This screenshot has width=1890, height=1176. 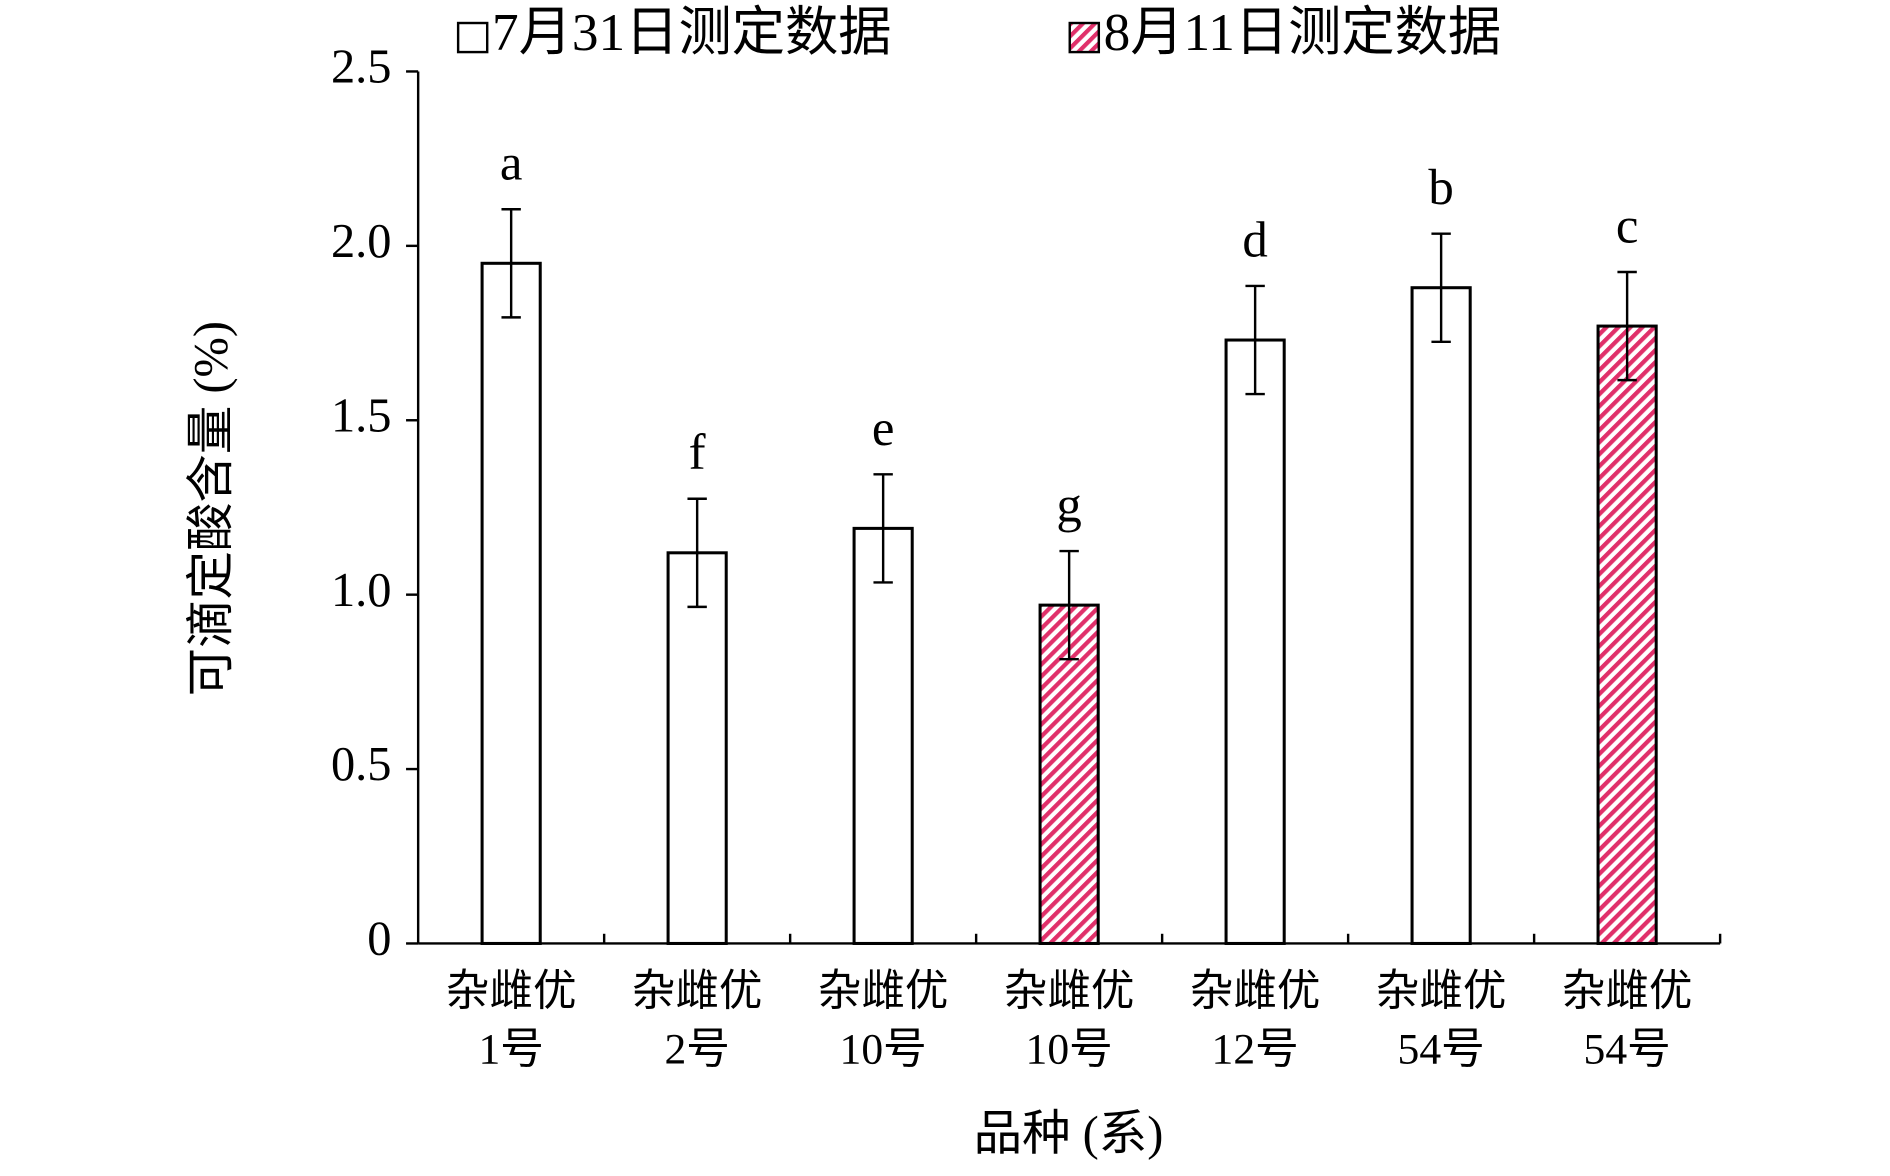 I want to click on y-tick-label: 1.5, so click(x=361, y=415).